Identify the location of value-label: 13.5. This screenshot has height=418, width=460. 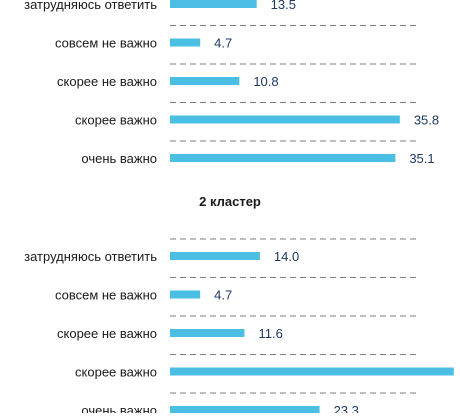
(283, 6).